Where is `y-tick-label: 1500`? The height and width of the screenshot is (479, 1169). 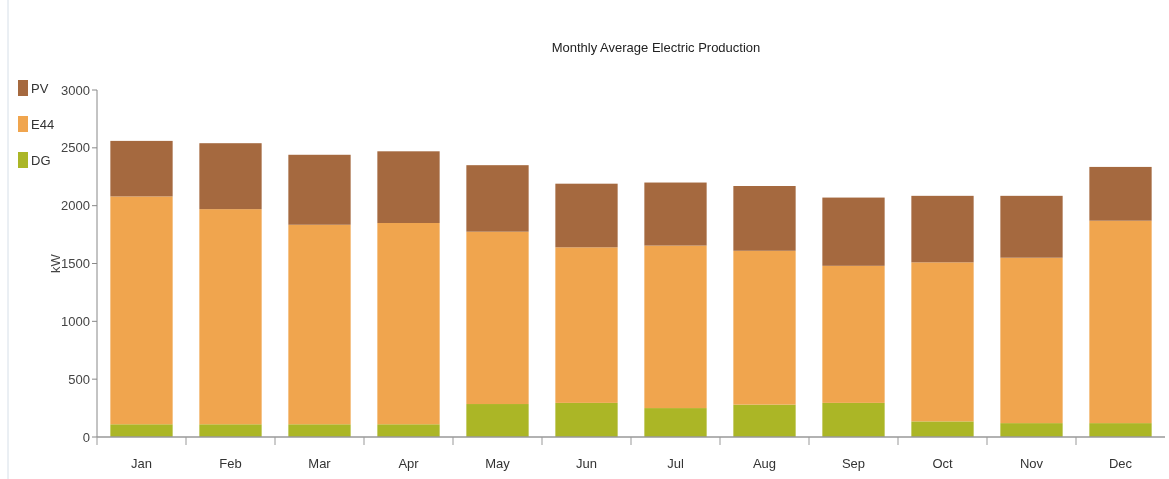
y-tick-label: 1500 is located at coordinates (75, 264).